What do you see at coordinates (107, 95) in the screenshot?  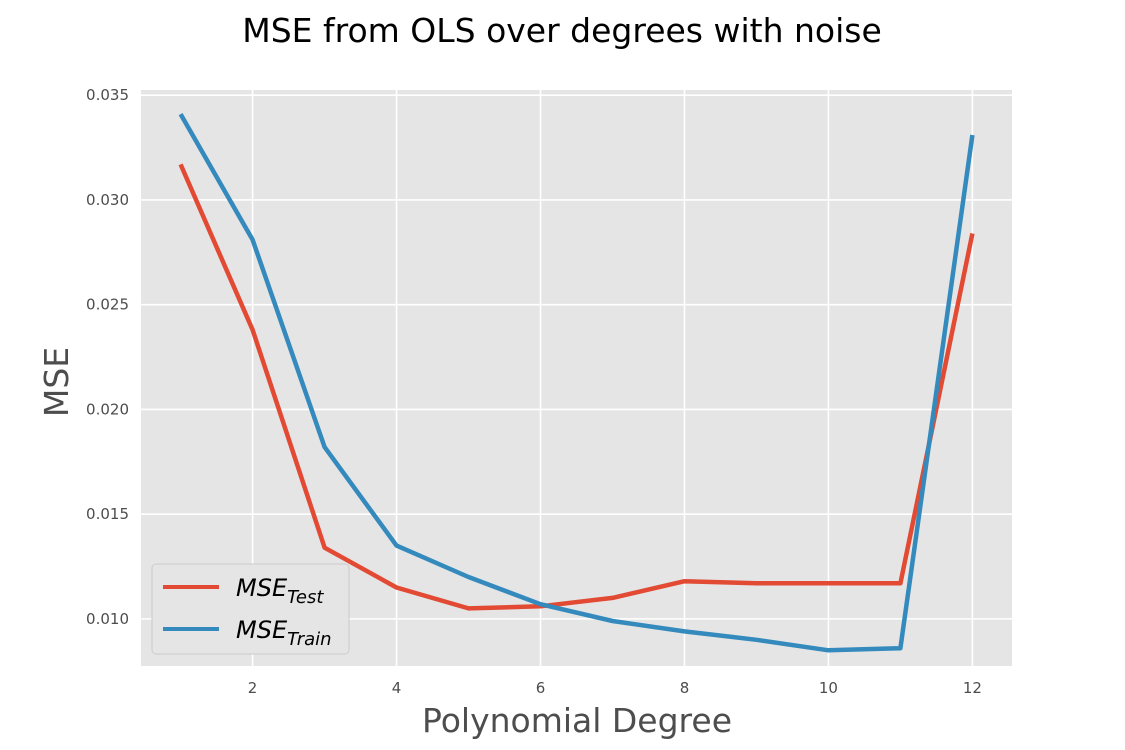 I see `y-tick-label: 0.035` at bounding box center [107, 95].